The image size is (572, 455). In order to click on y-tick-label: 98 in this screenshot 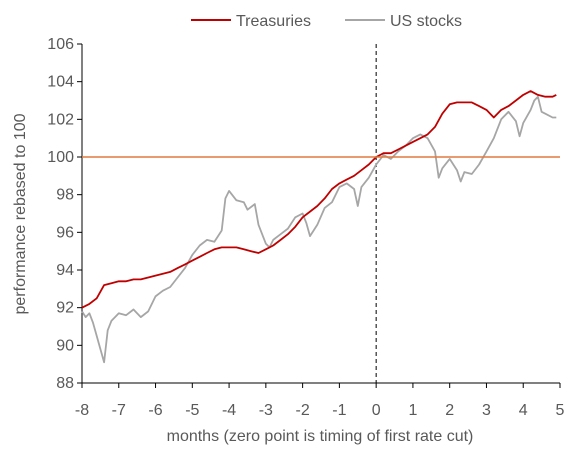, I will do `click(65, 195)`.